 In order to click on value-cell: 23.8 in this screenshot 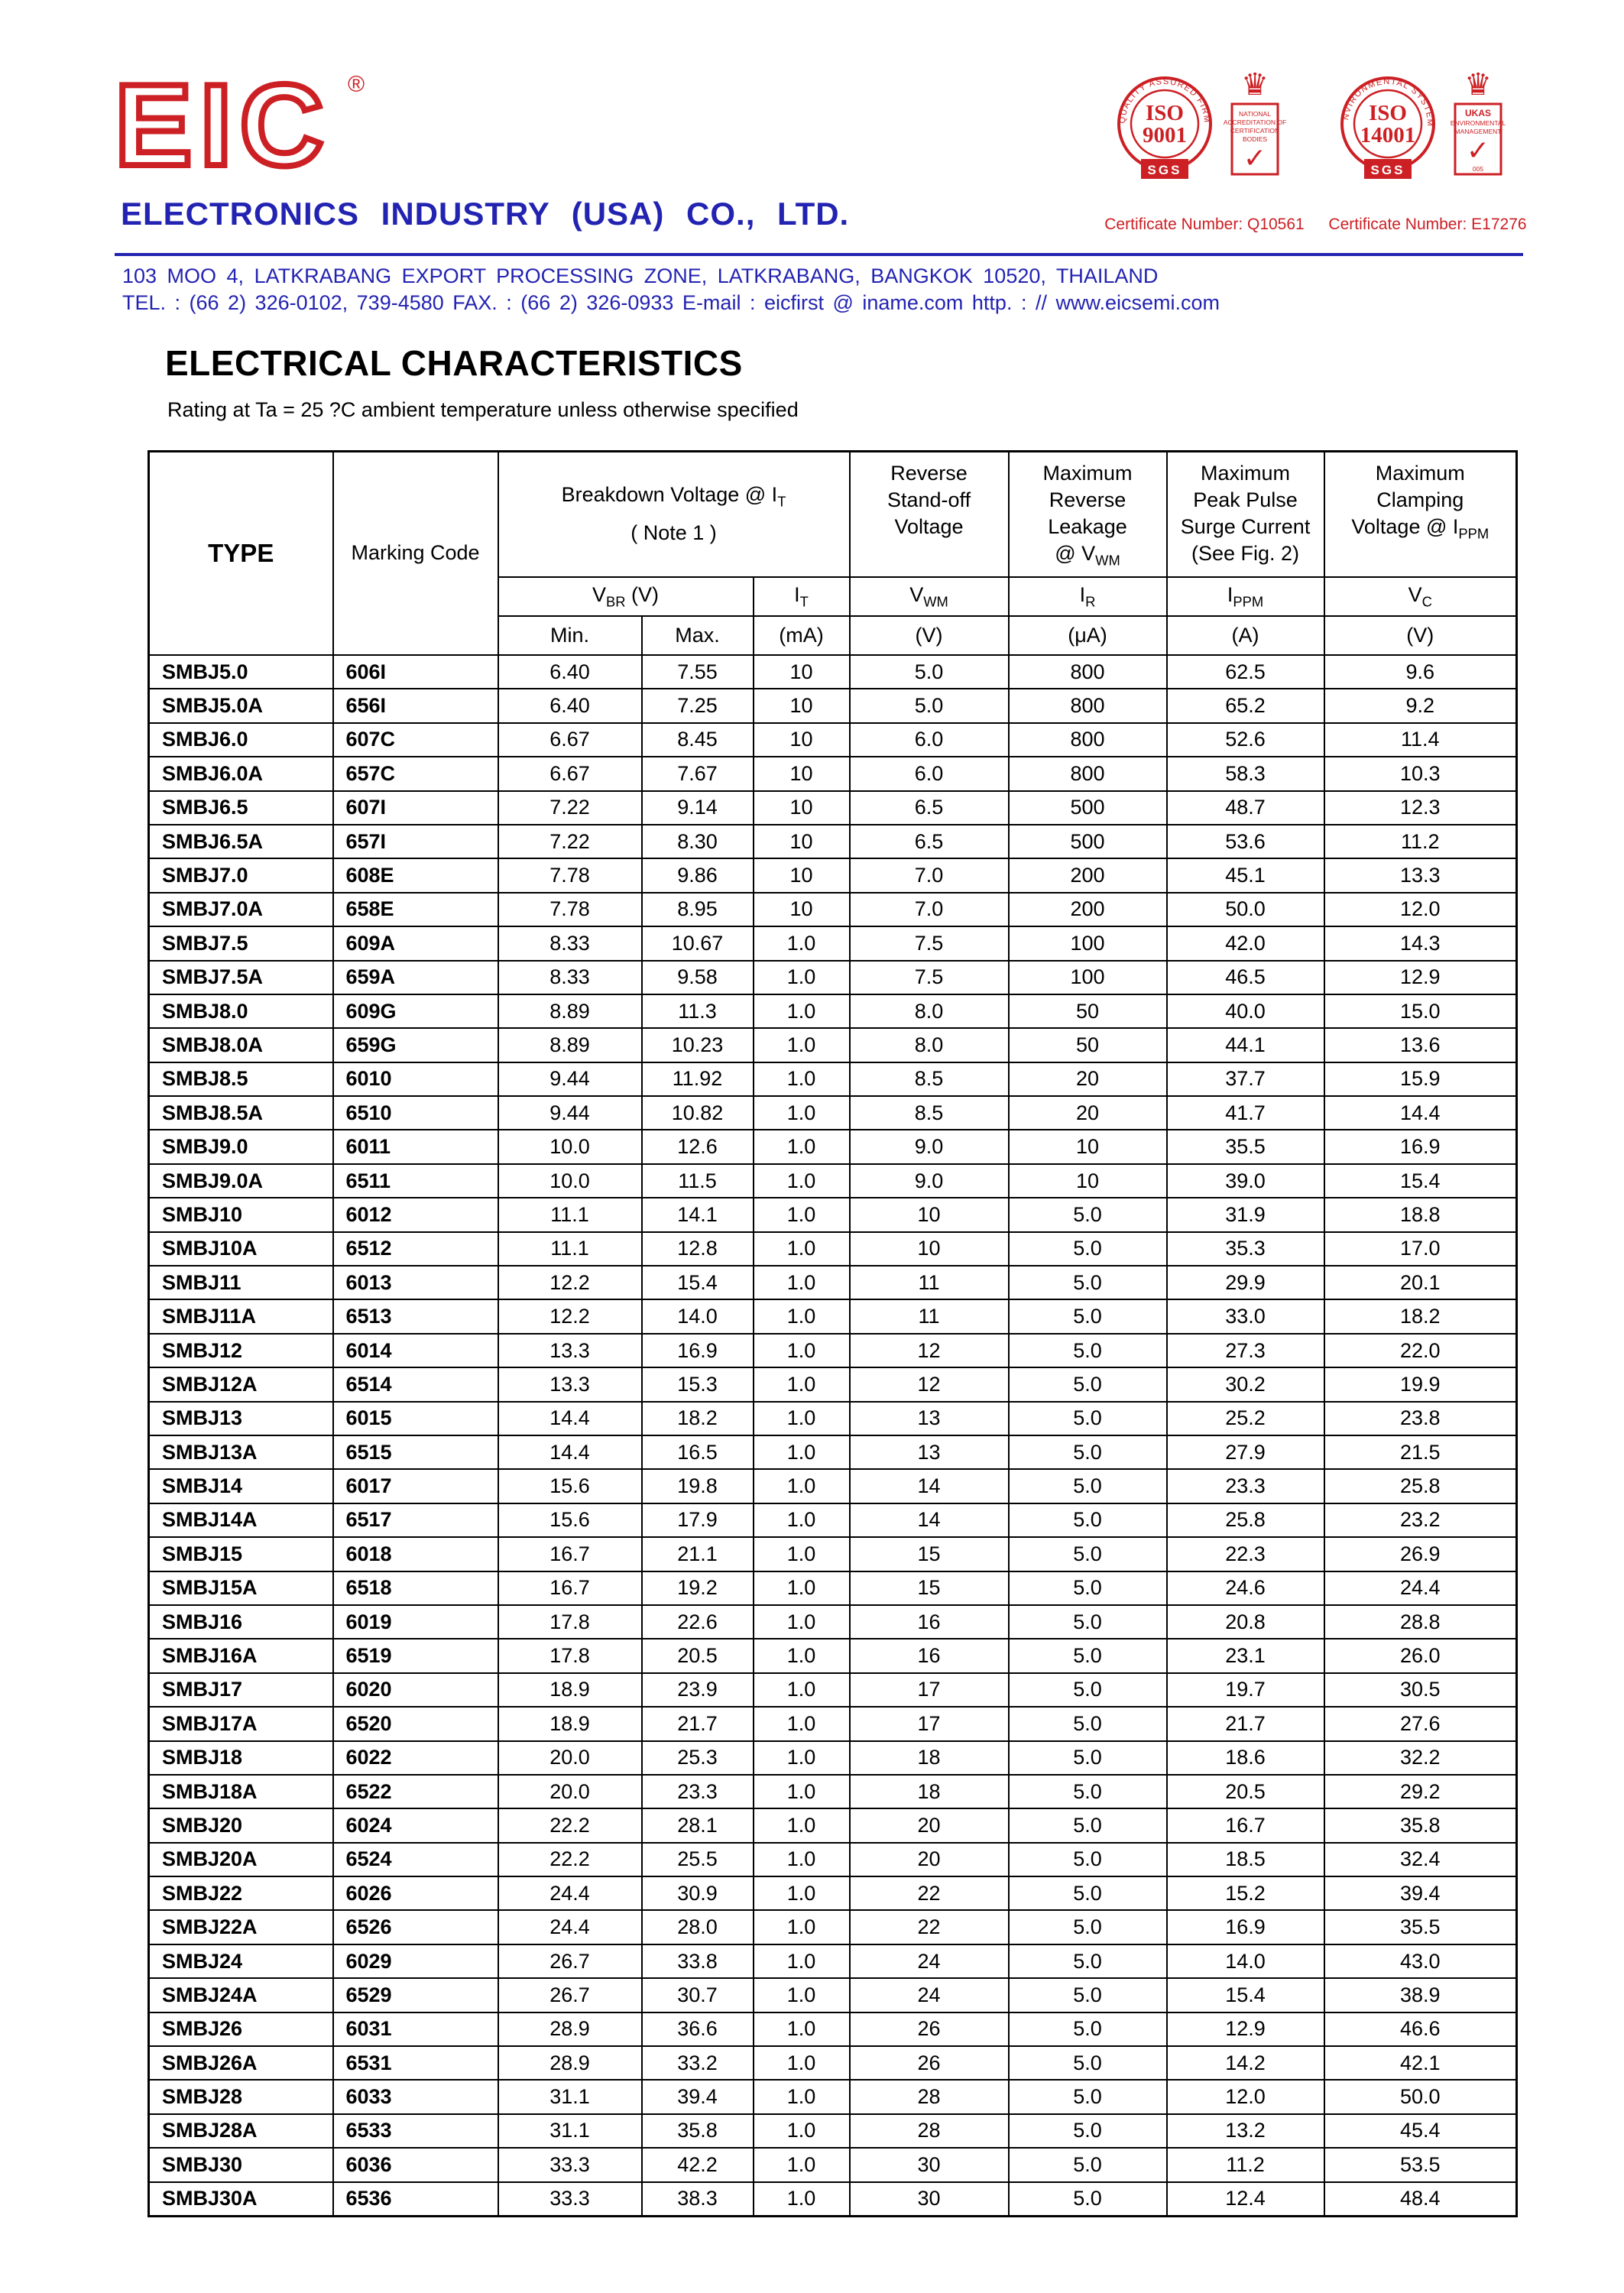, I will do `click(1420, 1418)`.